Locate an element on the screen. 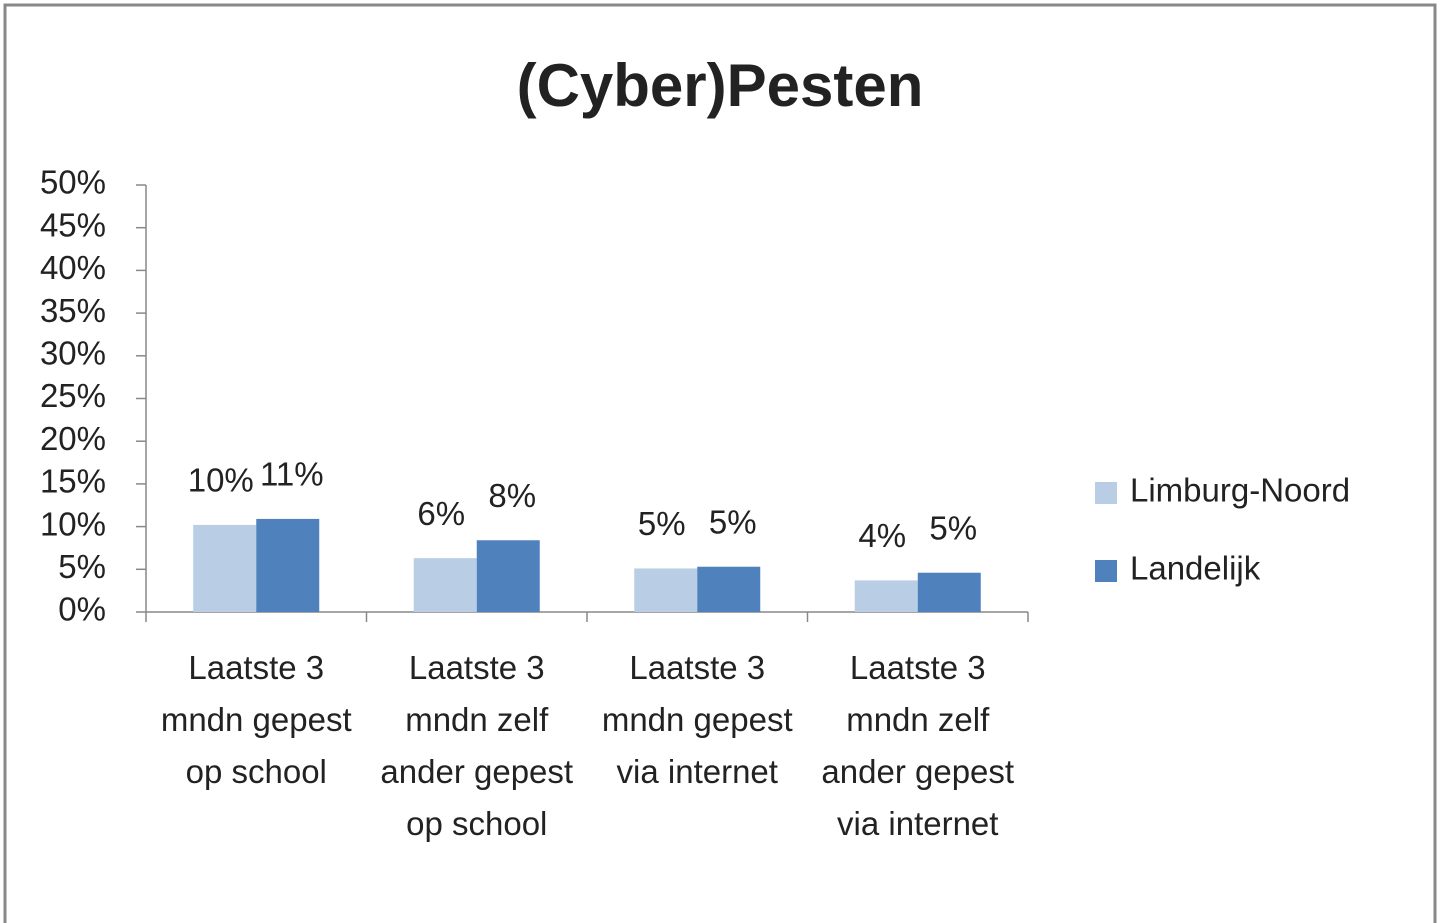 The image size is (1441, 923). y-tick-label: 25% is located at coordinates (73, 395).